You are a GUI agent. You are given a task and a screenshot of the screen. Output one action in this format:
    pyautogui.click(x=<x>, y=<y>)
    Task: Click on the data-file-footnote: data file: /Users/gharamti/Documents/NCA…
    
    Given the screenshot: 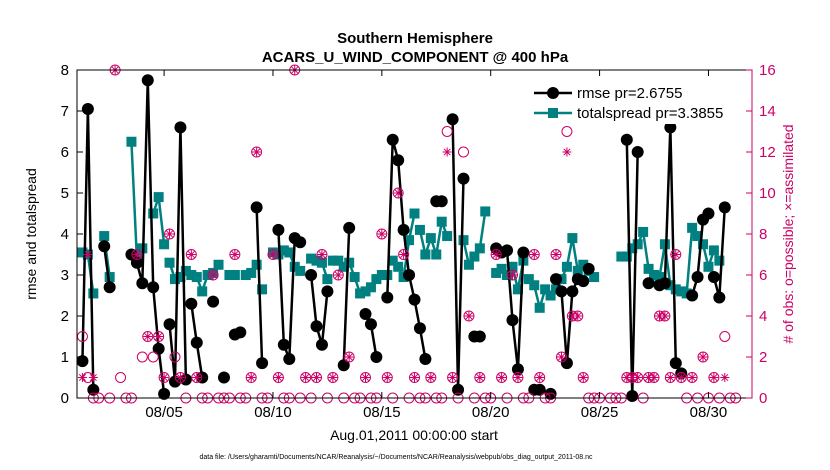 What is the action you would take?
    pyautogui.click(x=396, y=457)
    